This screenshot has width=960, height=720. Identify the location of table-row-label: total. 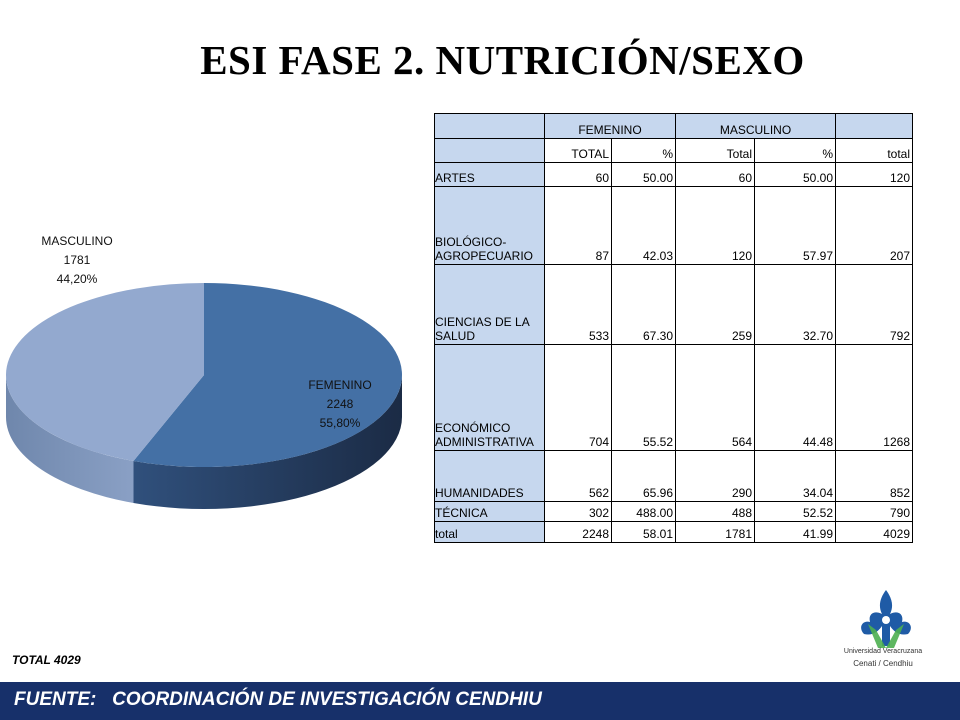
(489, 532).